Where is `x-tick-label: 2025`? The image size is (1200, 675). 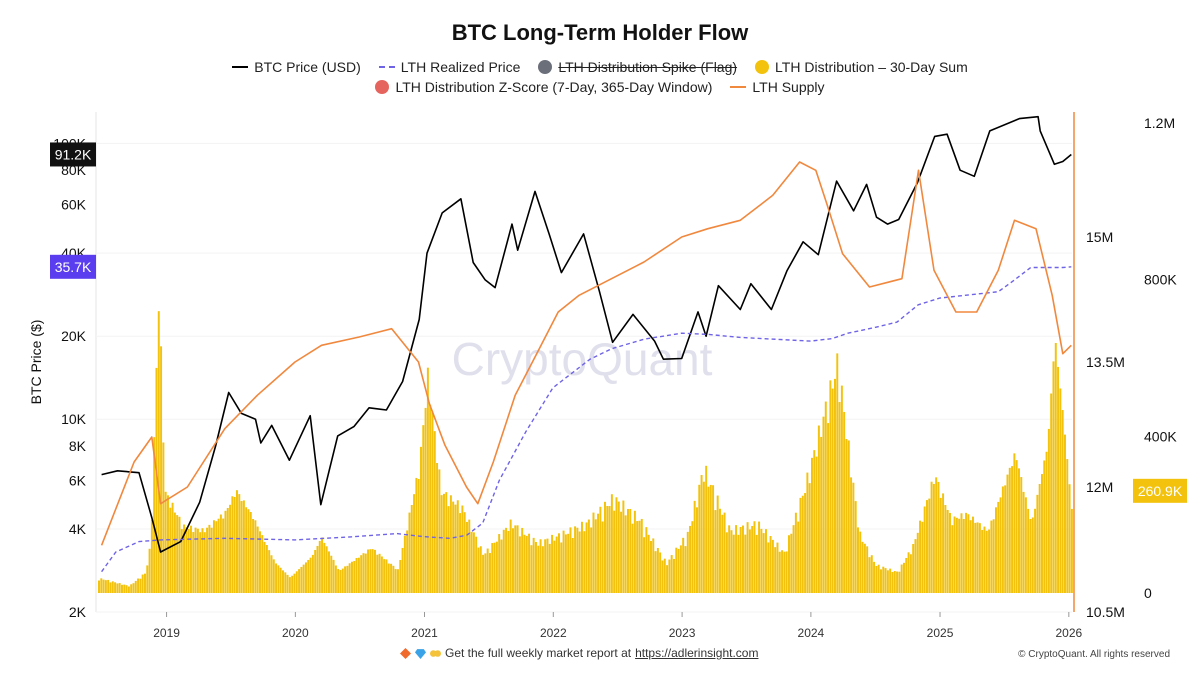
x-tick-label: 2025 is located at coordinates (940, 633).